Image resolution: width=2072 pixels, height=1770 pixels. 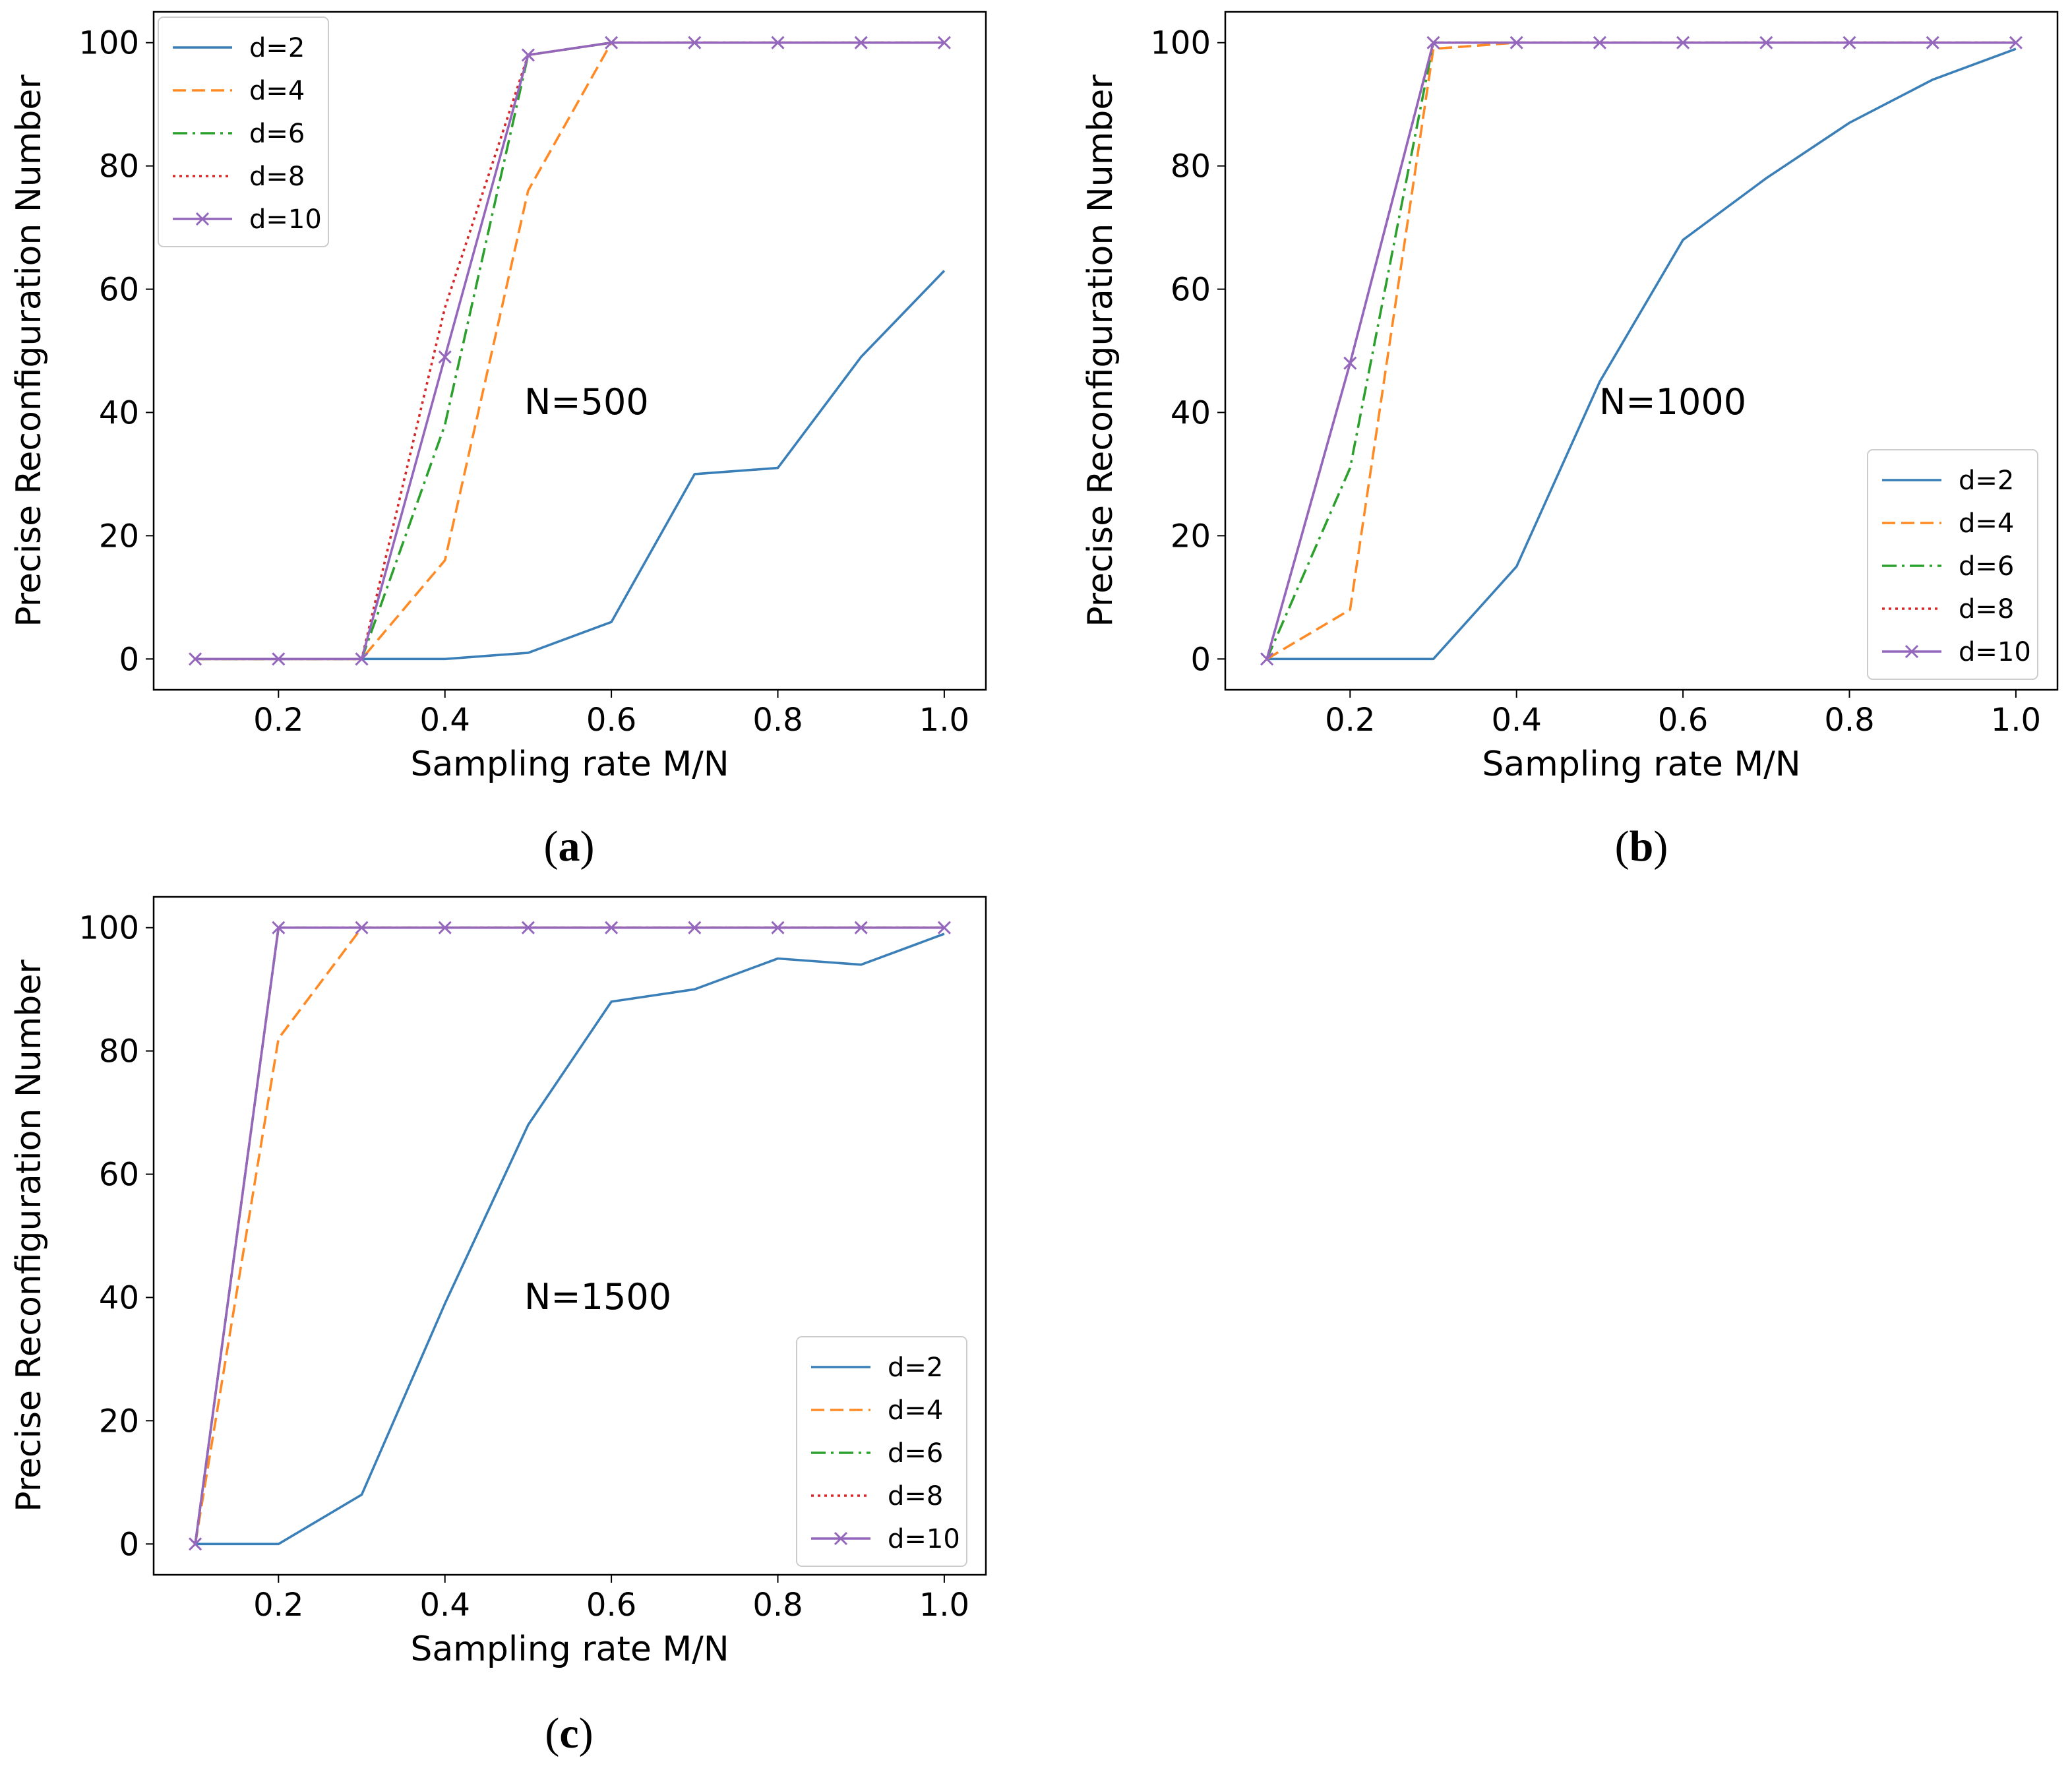 I want to click on panel-label: (a), so click(x=569, y=846).